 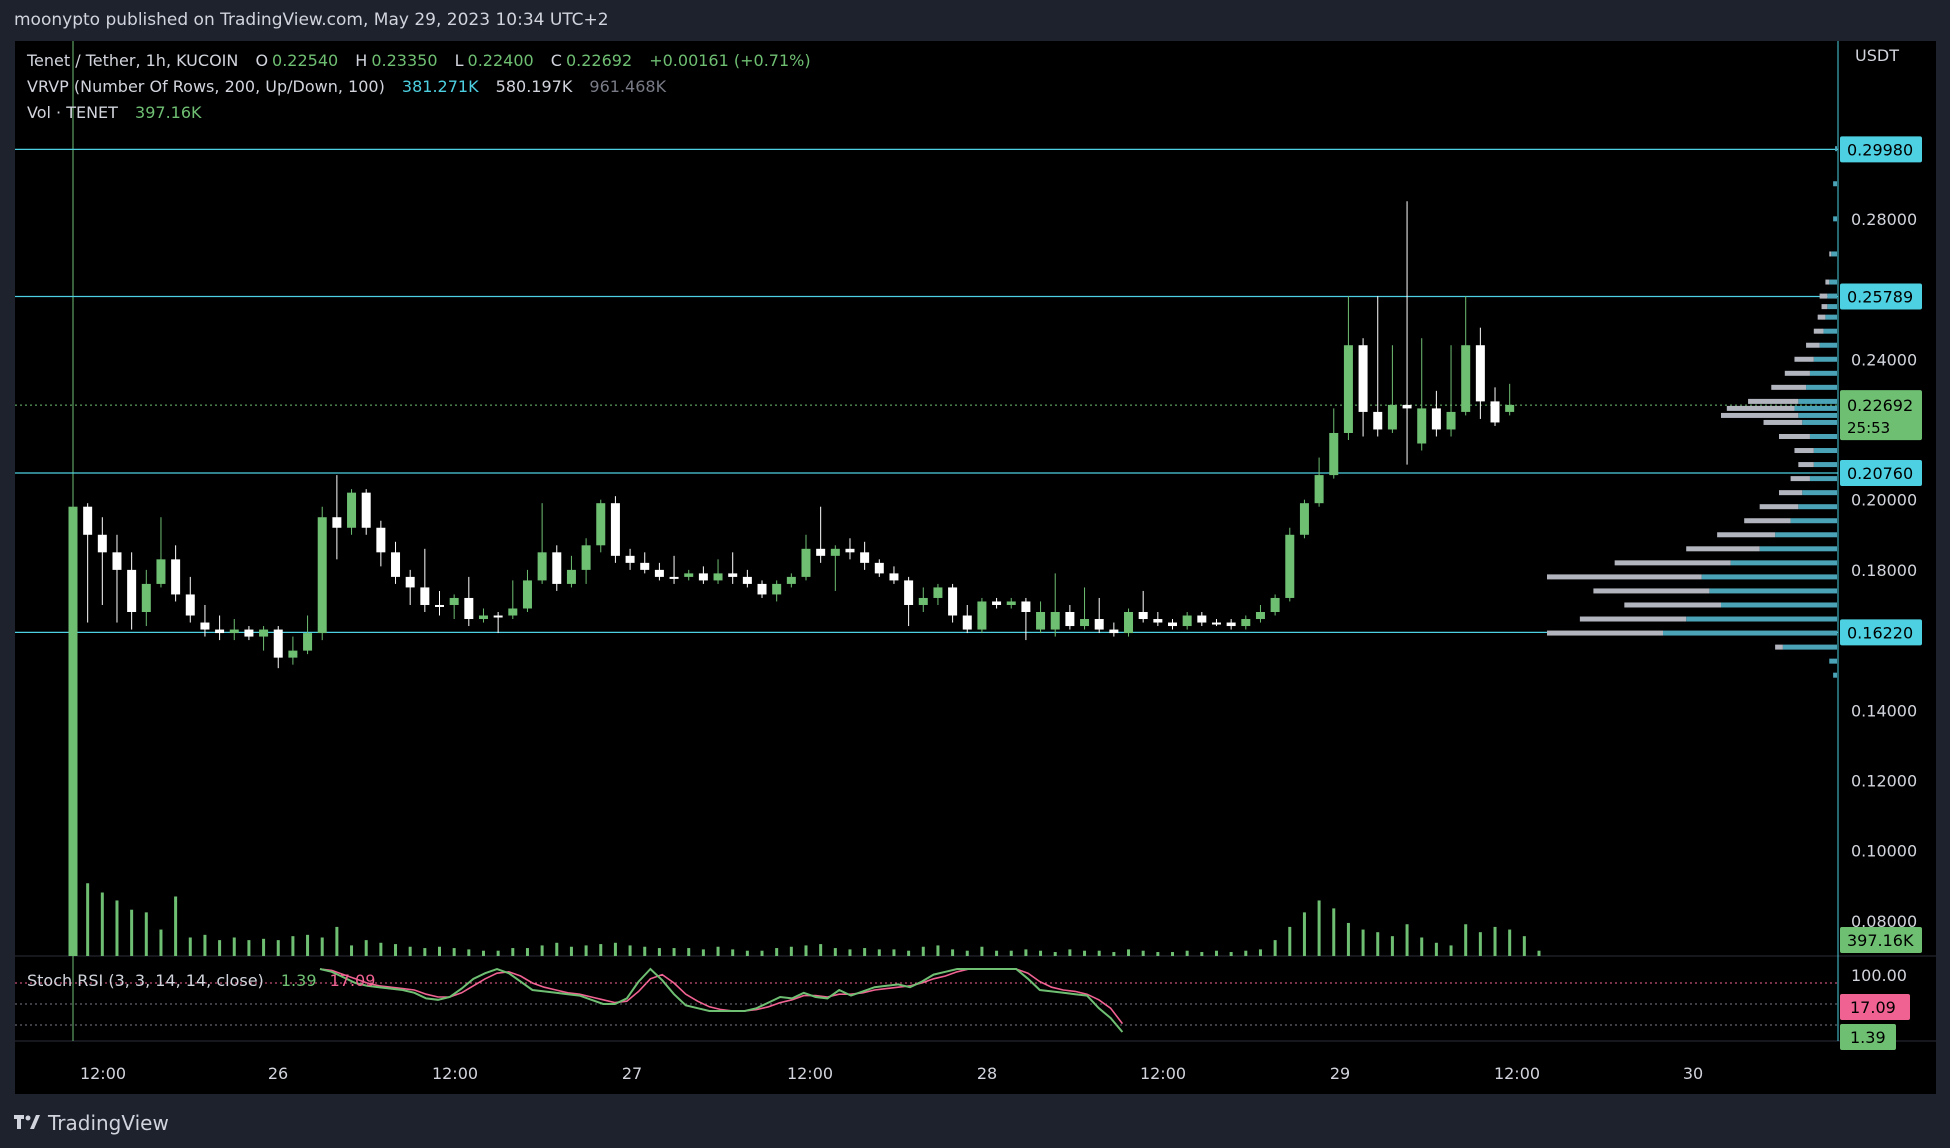 I want to click on stoch-d-badge, so click(x=1875, y=1007).